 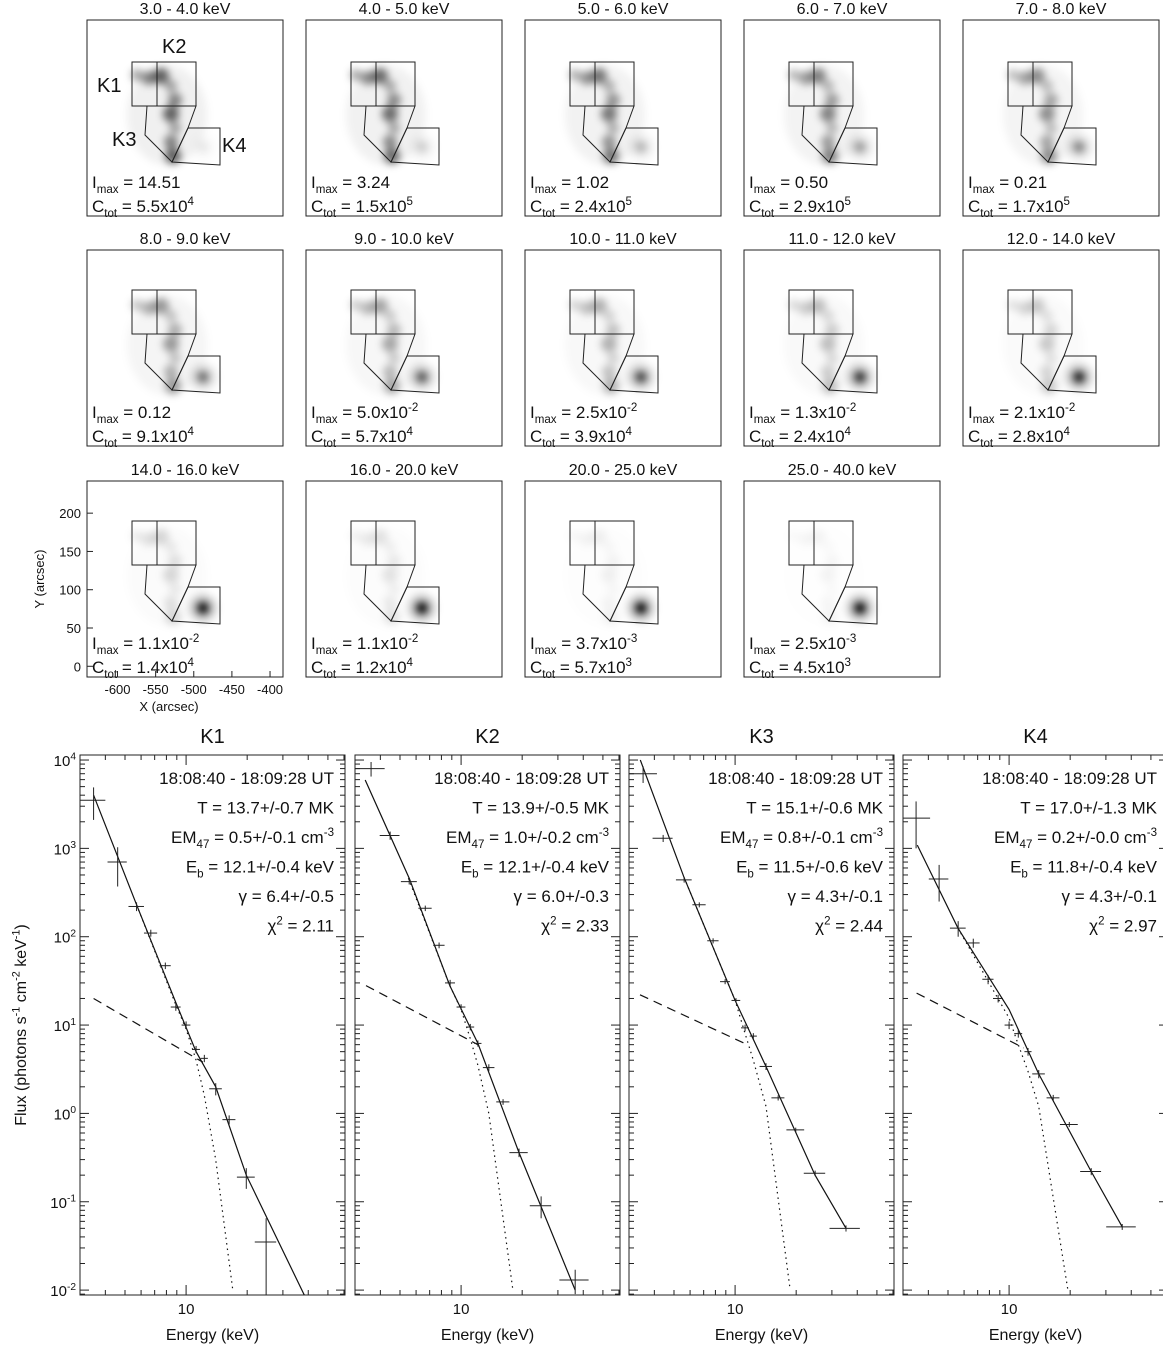 I want to click on y-tick-label: 50, so click(x=74, y=628).